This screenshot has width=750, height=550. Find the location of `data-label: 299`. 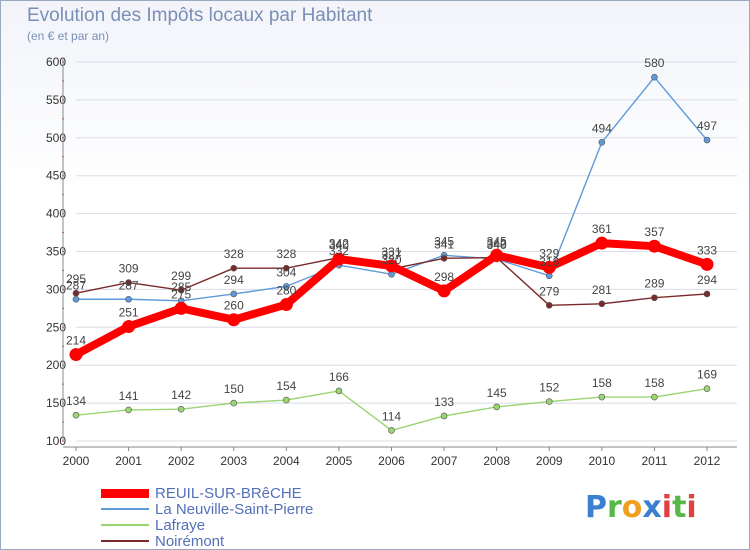

data-label: 299 is located at coordinates (181, 276).